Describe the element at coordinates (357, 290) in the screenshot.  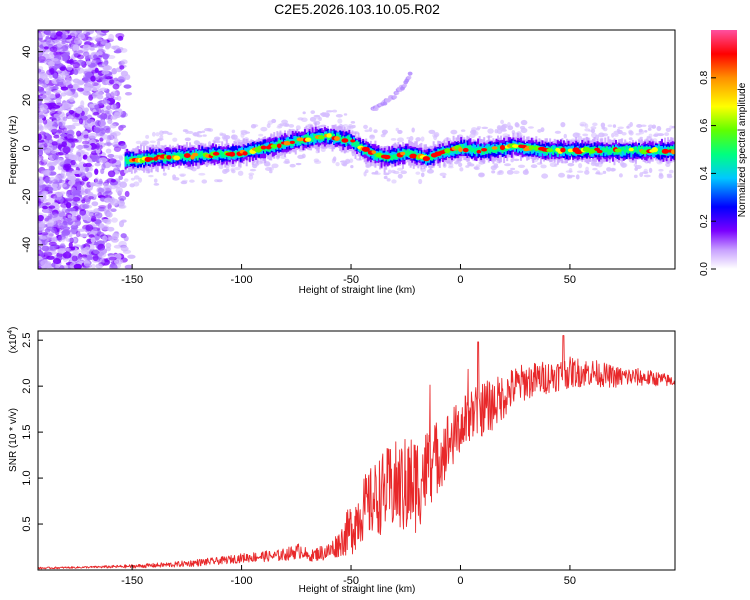
I see `spectrogram-x-label: Height of straight line (km)` at that location.